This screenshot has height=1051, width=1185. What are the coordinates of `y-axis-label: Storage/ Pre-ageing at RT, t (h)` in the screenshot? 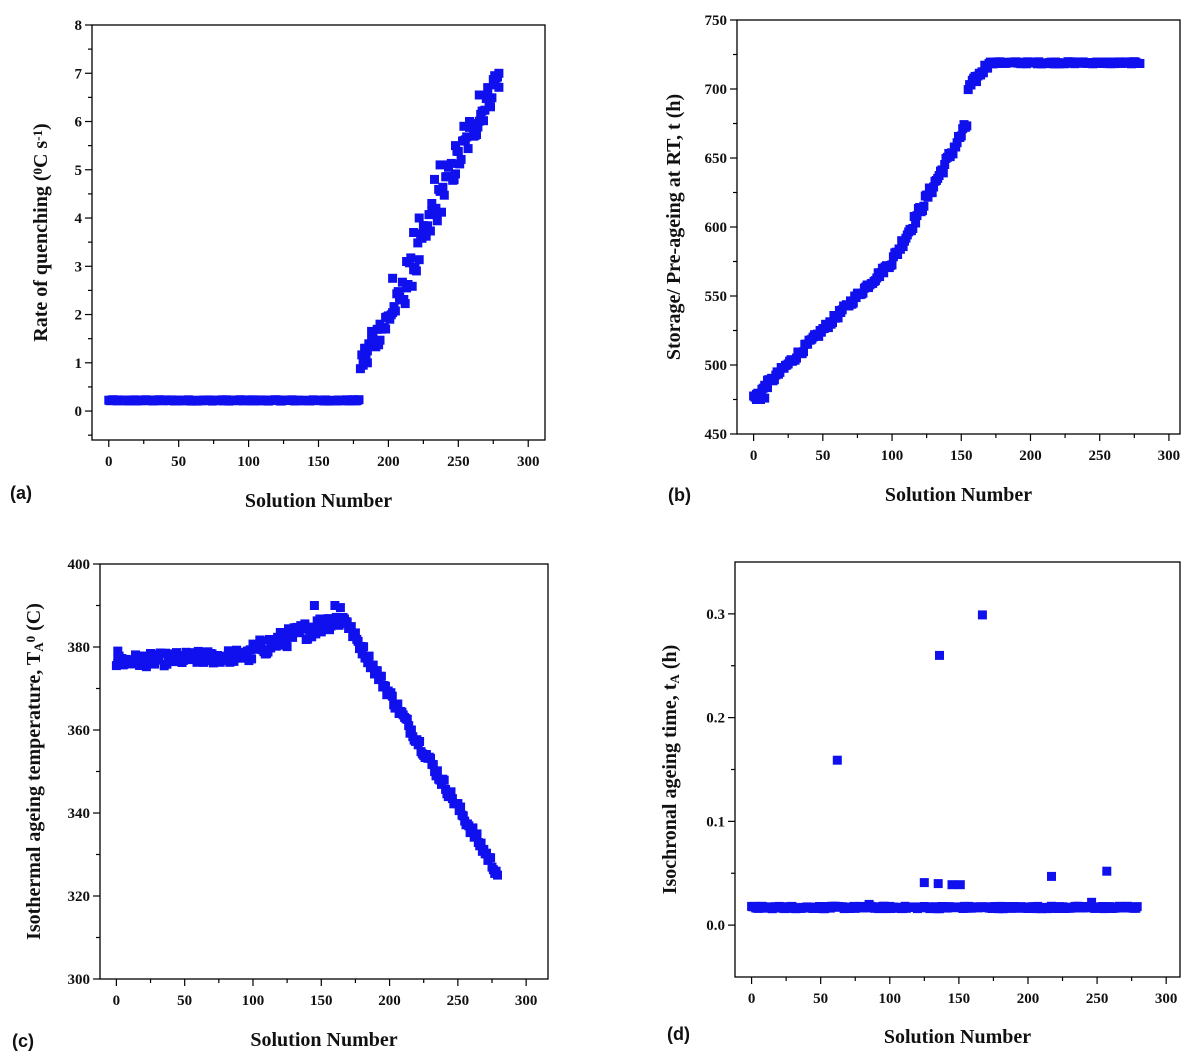 It's located at (674, 227).